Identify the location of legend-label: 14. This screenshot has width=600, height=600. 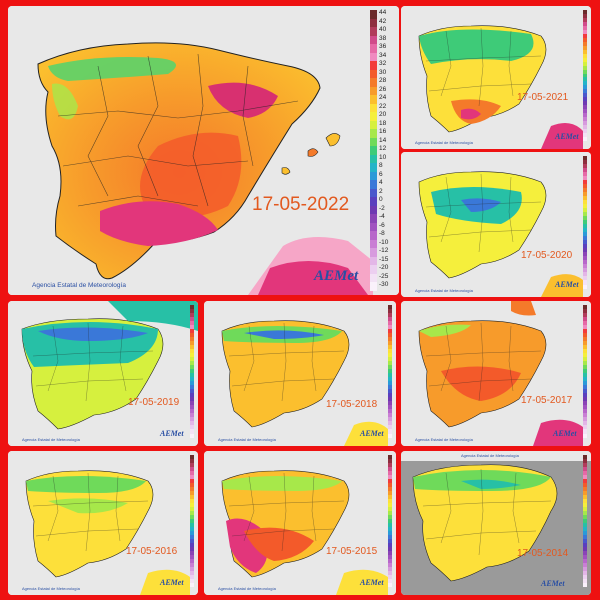
(383, 140).